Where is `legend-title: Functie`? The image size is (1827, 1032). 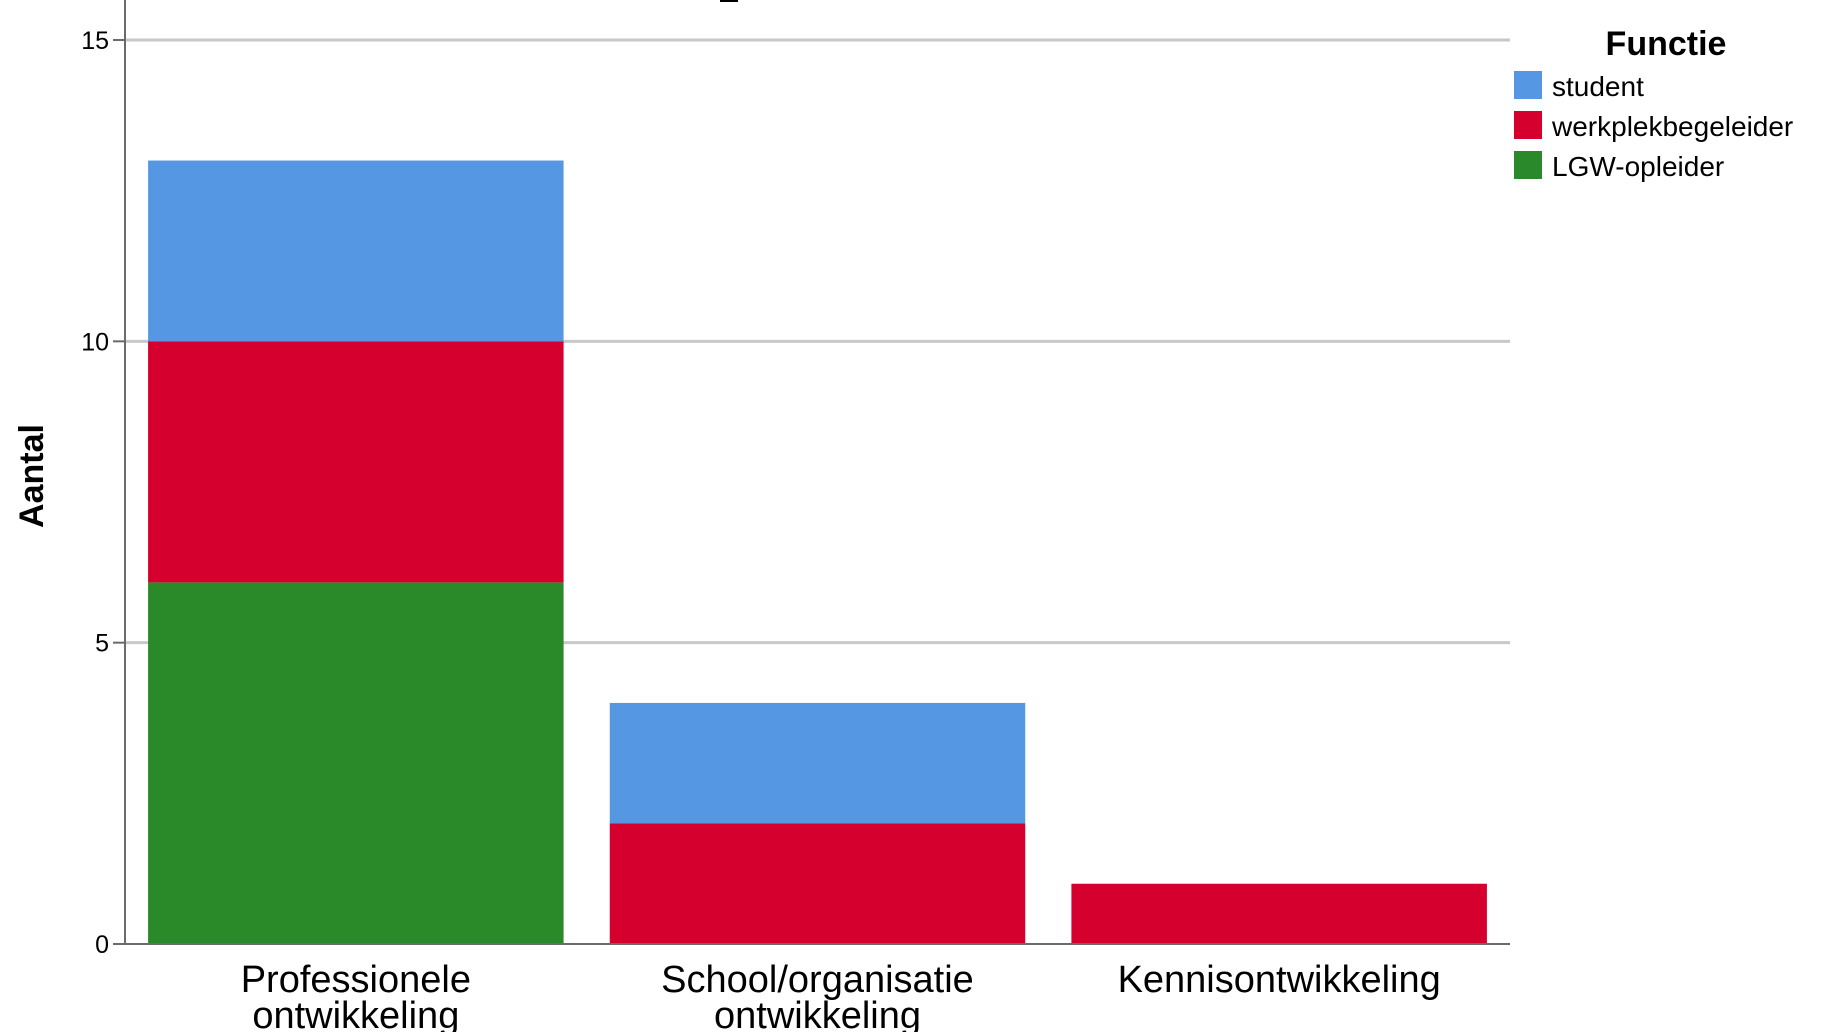 legend-title: Functie is located at coordinates (1666, 44).